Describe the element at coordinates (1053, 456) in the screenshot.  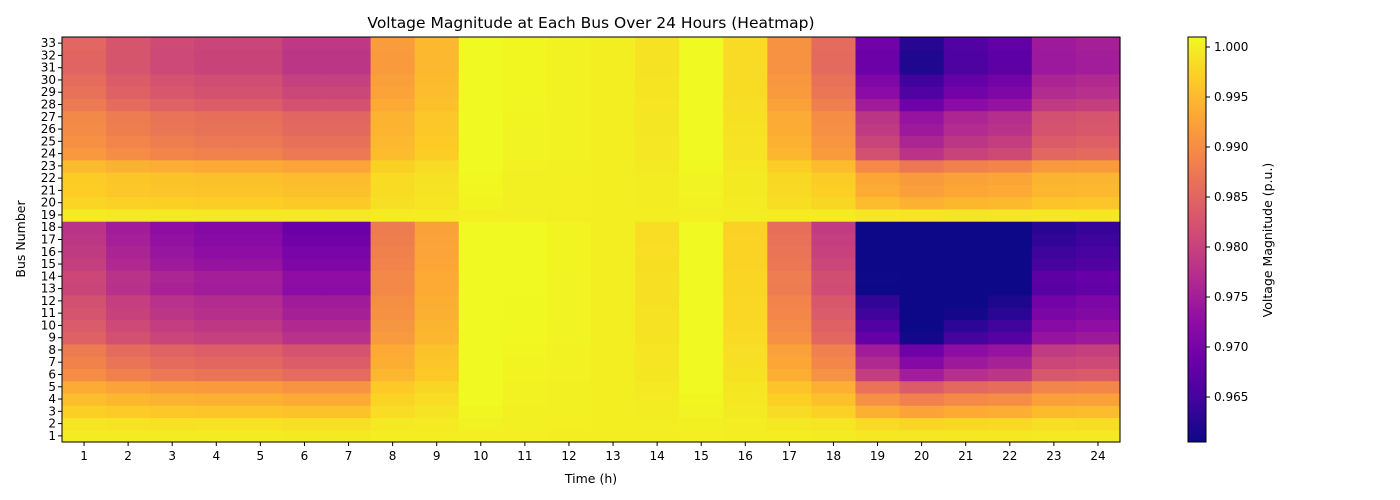
I see `x-tick-label: 23` at that location.